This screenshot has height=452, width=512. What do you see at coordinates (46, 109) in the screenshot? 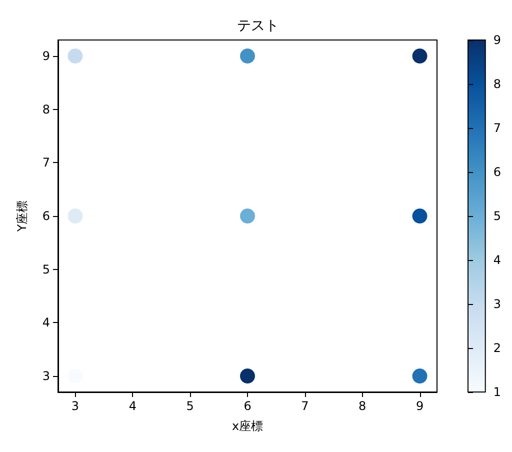
I see `y-tick-label: 8` at bounding box center [46, 109].